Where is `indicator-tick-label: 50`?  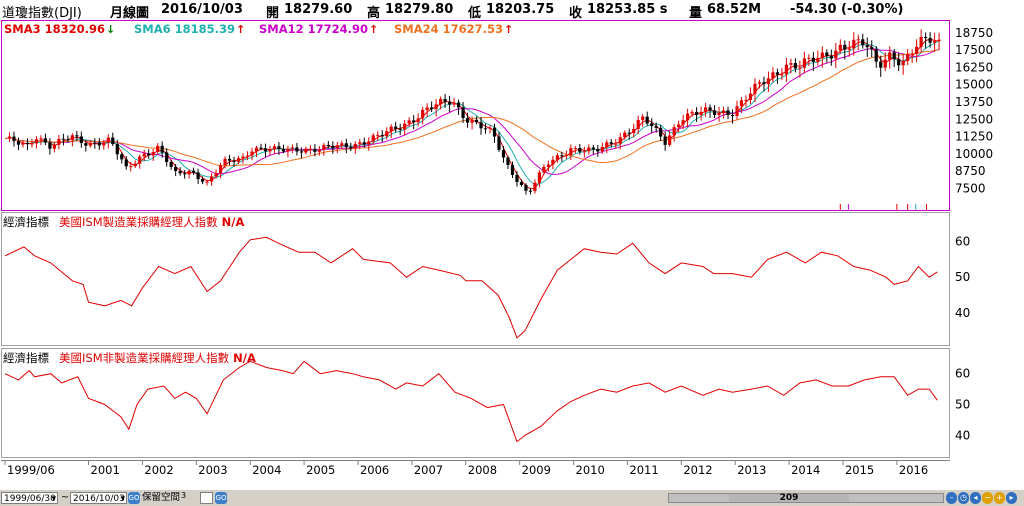
indicator-tick-label: 50 is located at coordinates (962, 277).